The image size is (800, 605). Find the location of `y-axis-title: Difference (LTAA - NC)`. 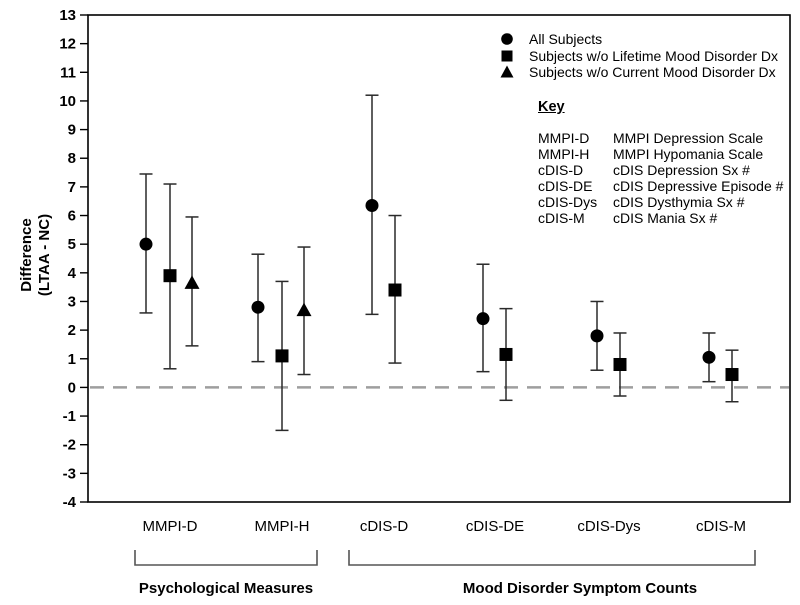

y-axis-title: Difference (LTAA - NC) is located at coordinates (36, 255).